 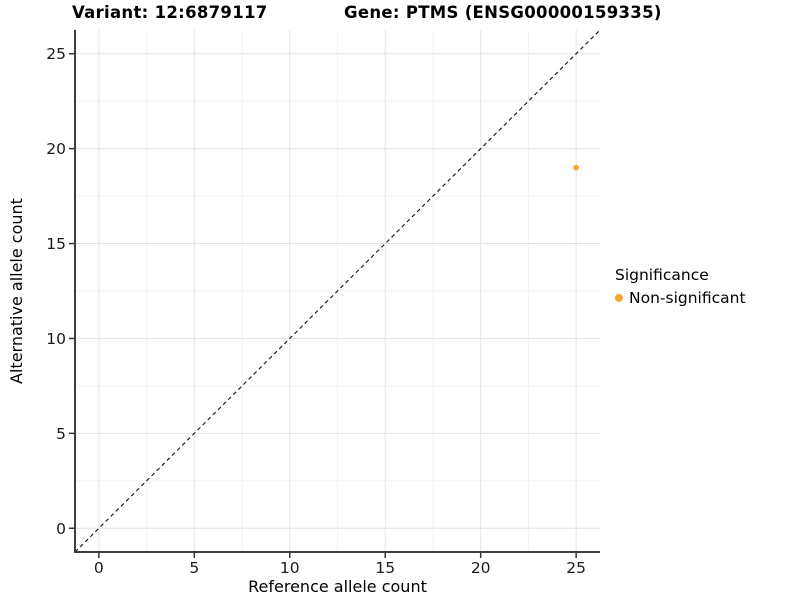 I want to click on y-axis-title: Alternative allele count, so click(x=16, y=291).